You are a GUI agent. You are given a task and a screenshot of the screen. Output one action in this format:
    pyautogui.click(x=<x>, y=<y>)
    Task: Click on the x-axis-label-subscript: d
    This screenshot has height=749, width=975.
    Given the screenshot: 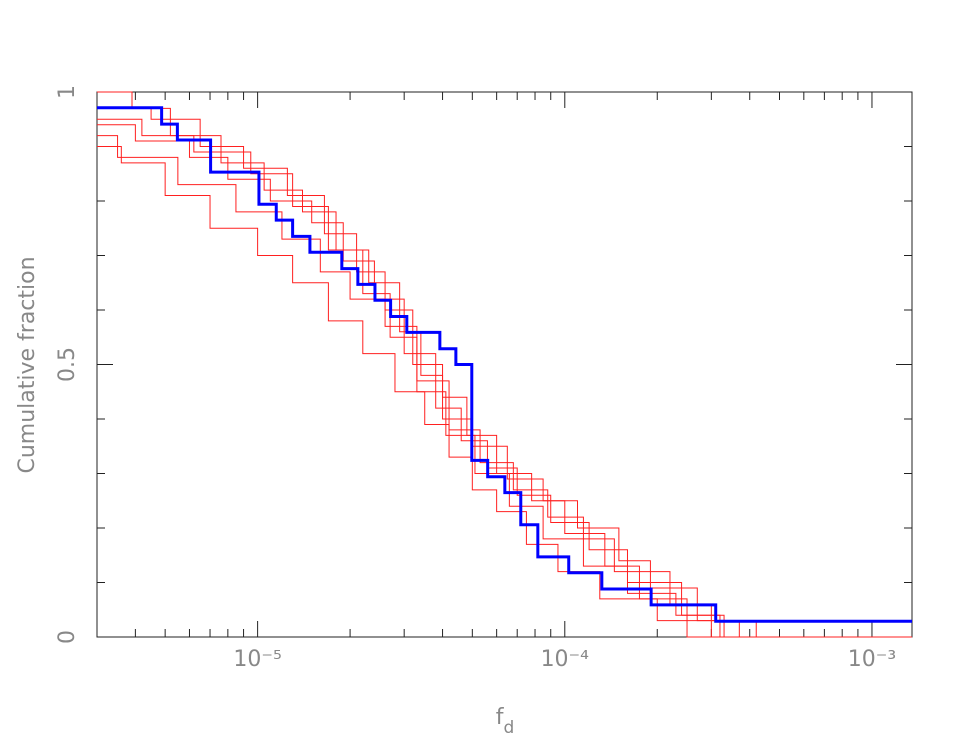 What is the action you would take?
    pyautogui.click(x=508, y=728)
    